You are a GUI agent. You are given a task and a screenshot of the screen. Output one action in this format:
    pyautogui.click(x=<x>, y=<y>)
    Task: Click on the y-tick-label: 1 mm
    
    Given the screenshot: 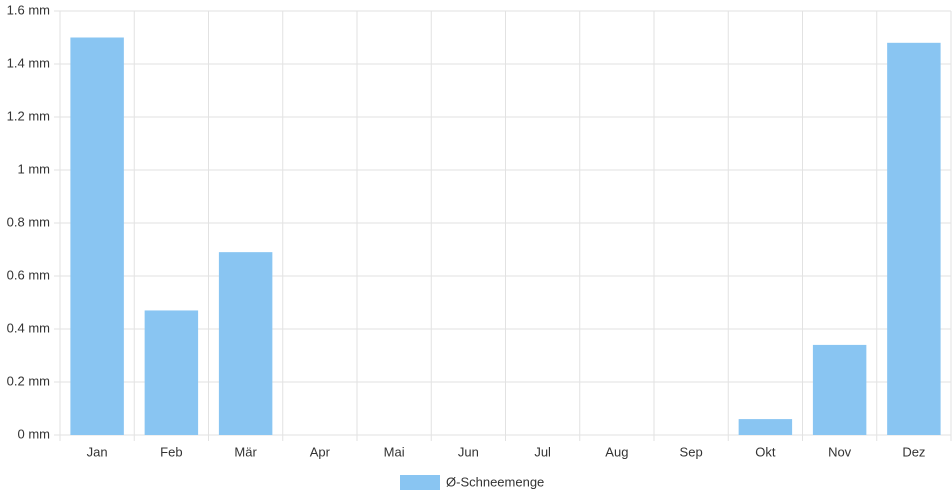 What is the action you would take?
    pyautogui.click(x=34, y=168)
    